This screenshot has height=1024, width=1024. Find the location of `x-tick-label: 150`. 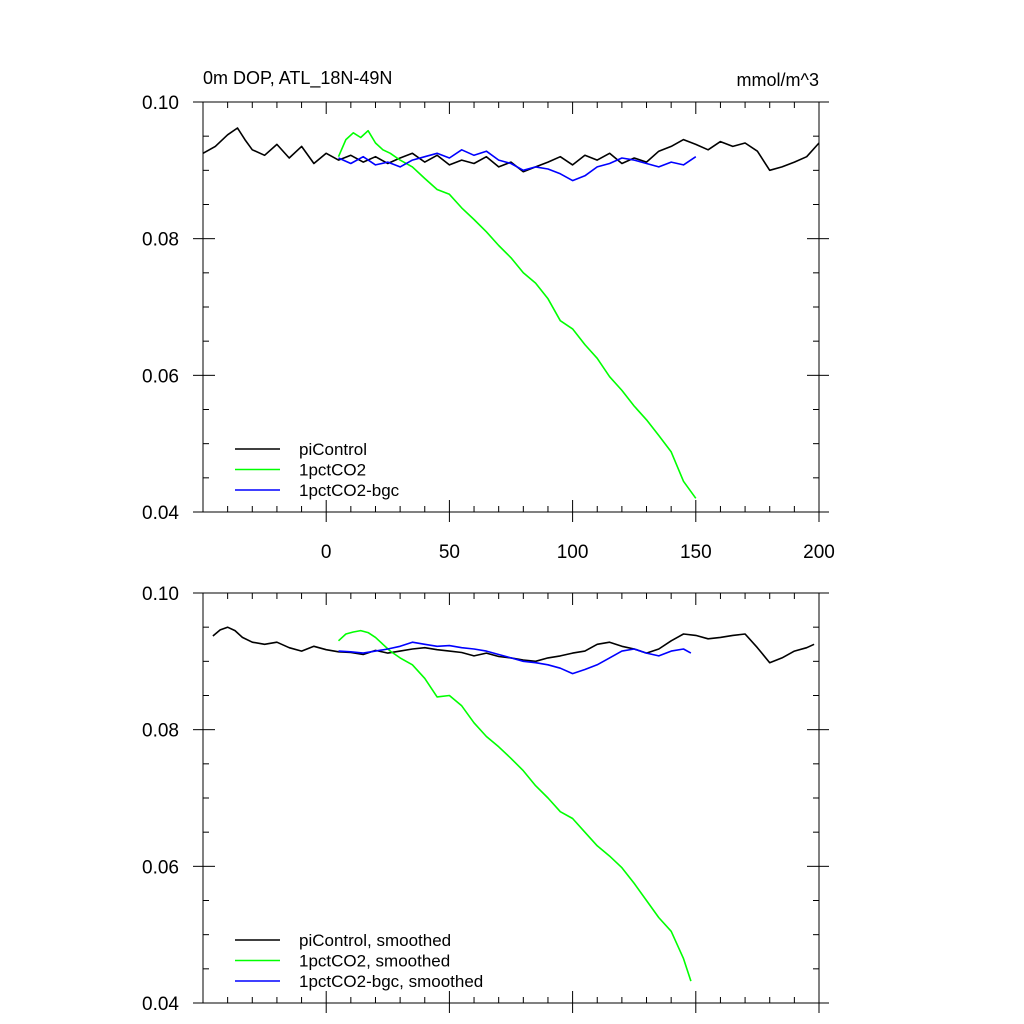

x-tick-label: 150 is located at coordinates (696, 552).